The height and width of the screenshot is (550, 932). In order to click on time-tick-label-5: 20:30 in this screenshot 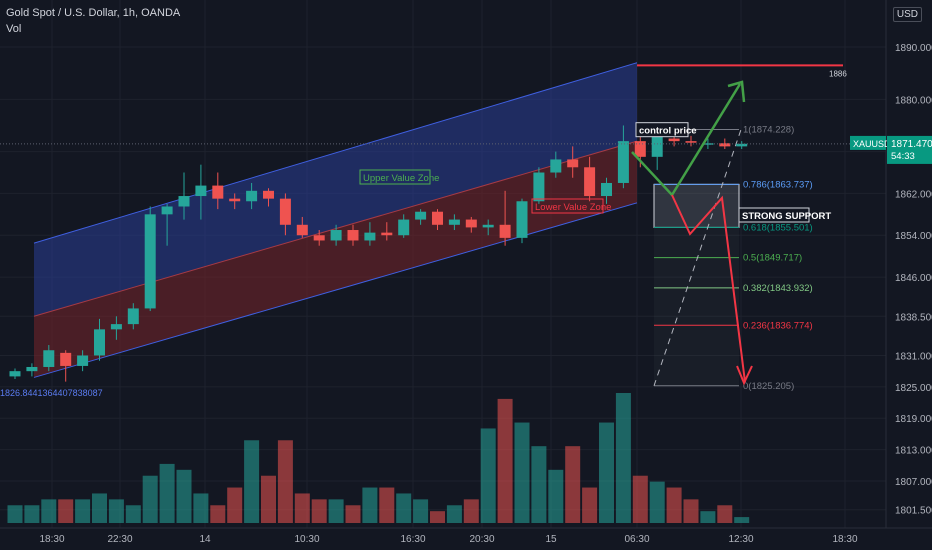, I will do `click(481, 539)`.